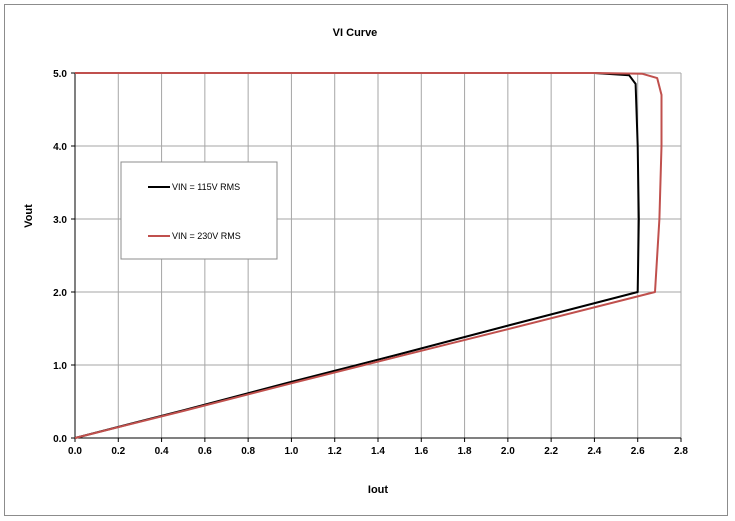 The width and height of the screenshot is (735, 521). I want to click on x-tick-label: 0.2, so click(118, 451).